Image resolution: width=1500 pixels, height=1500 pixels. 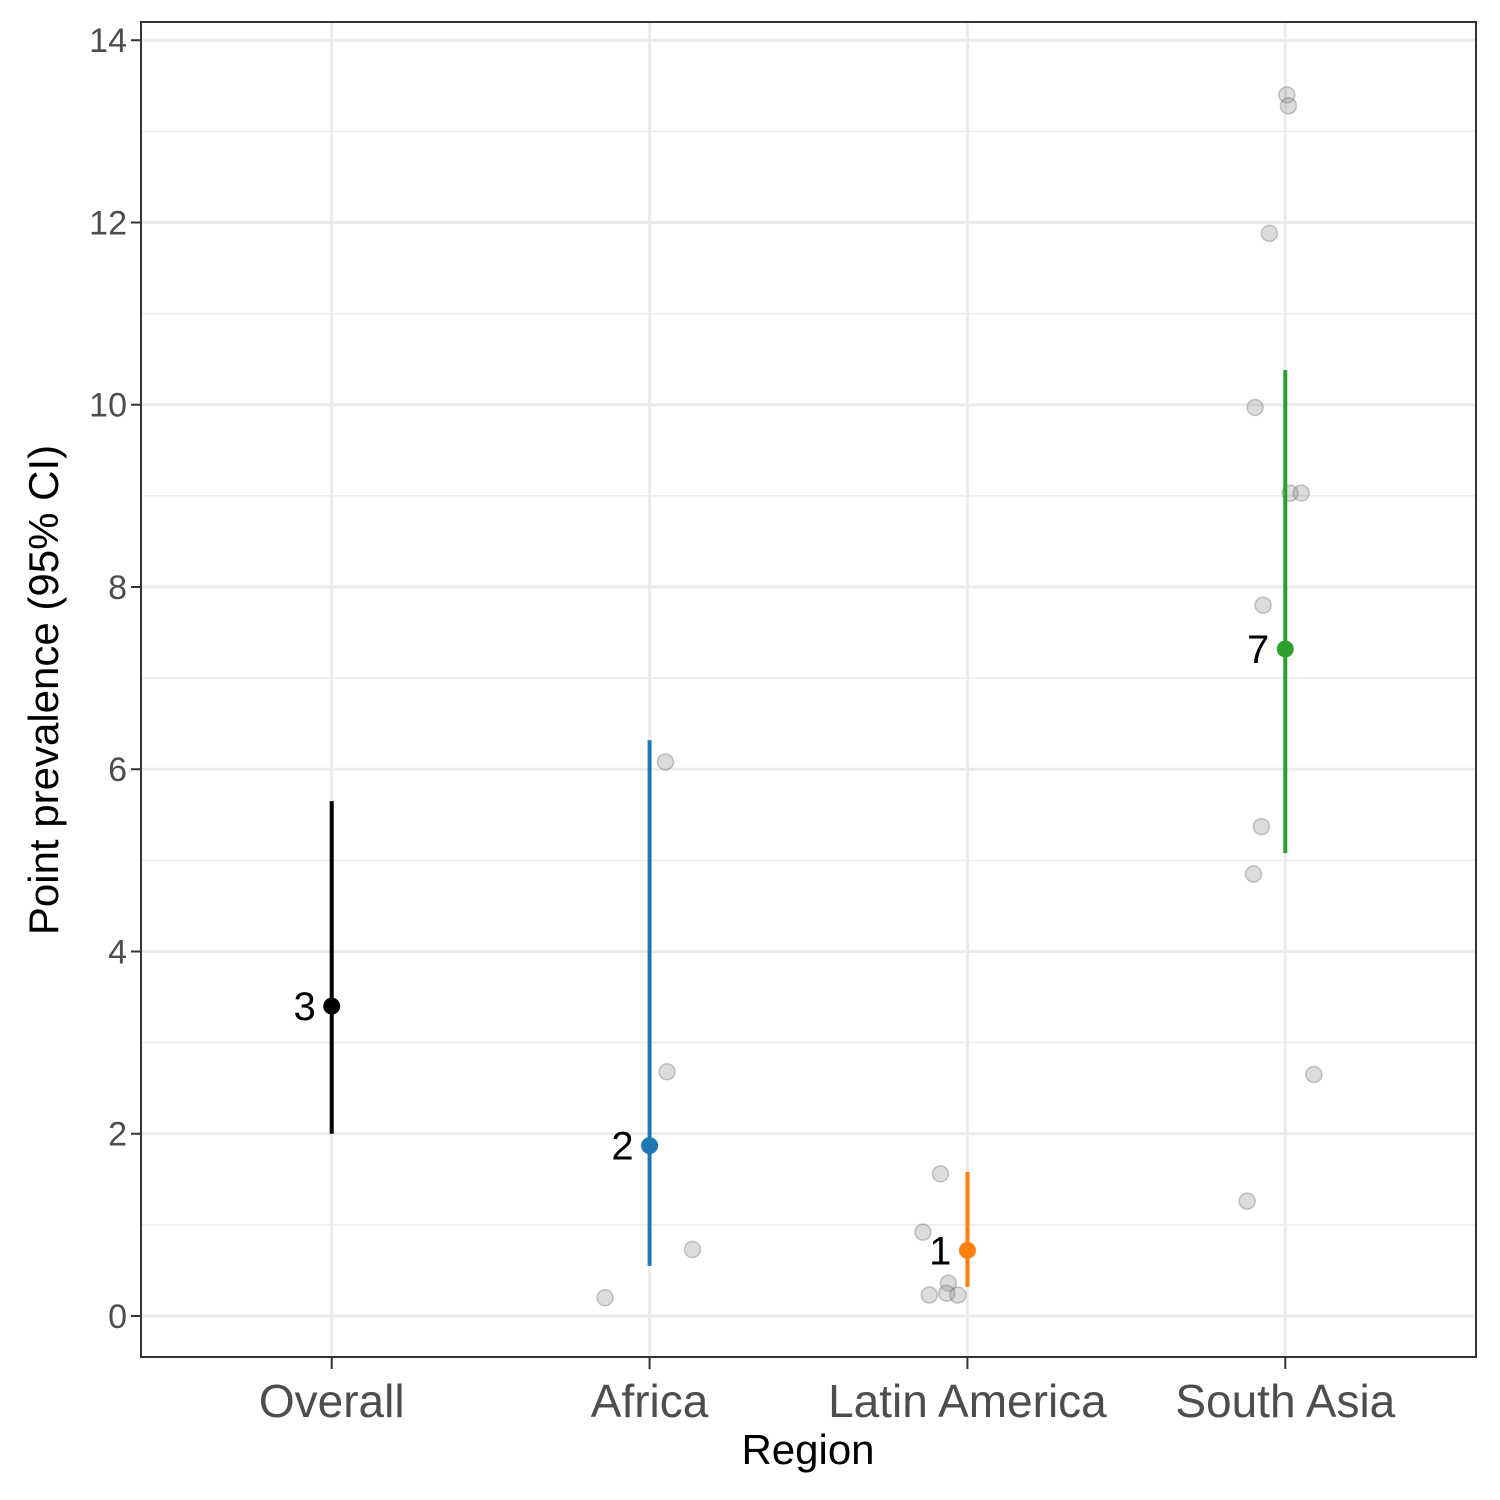 What do you see at coordinates (108, 41) in the screenshot?
I see `y-tick-label: 14` at bounding box center [108, 41].